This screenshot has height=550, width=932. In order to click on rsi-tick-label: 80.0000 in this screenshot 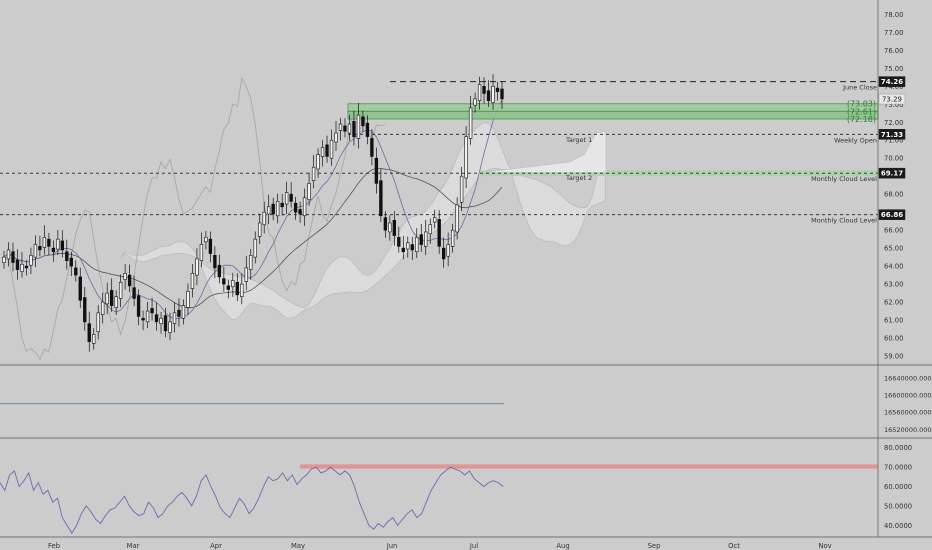, I will do `click(898, 448)`.